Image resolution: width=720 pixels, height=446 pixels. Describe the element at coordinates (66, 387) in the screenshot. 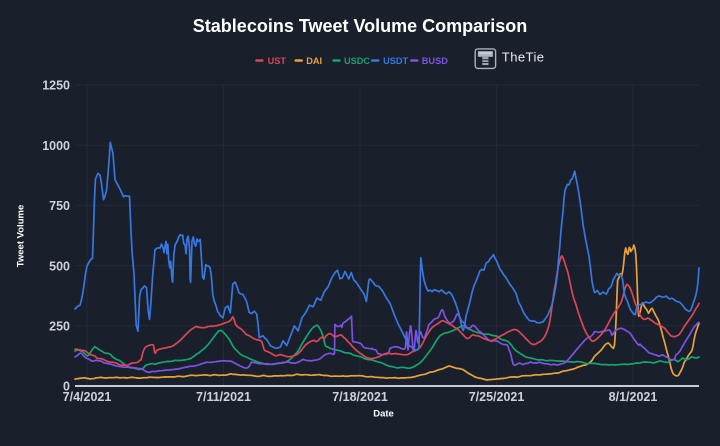

I see `svg-text: 0` at that location.